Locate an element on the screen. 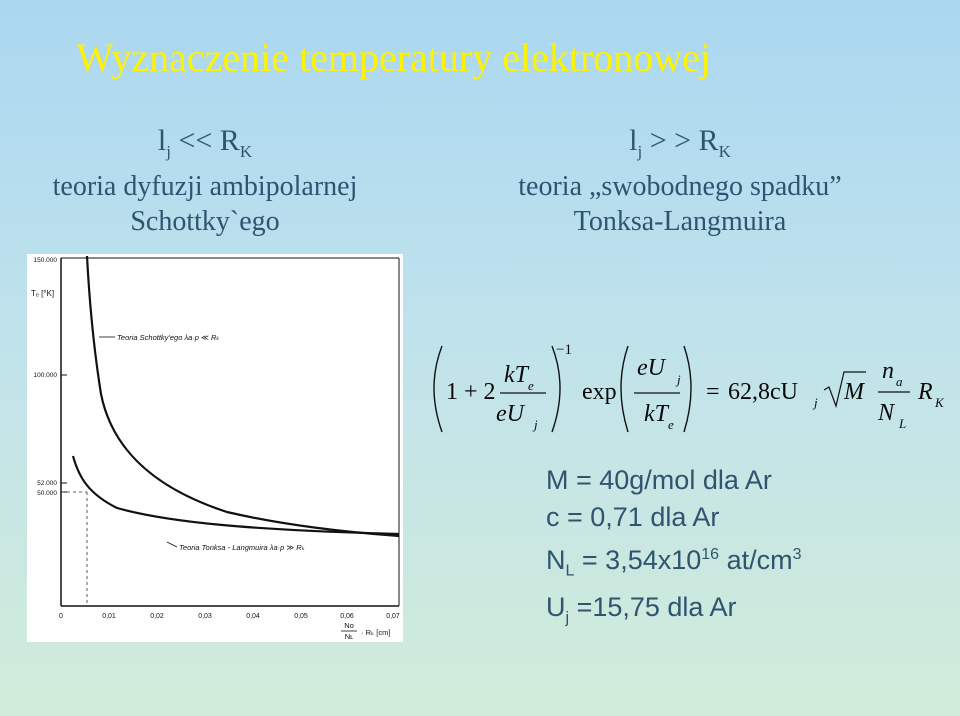  kt-numerator: kT is located at coordinates (517, 375).